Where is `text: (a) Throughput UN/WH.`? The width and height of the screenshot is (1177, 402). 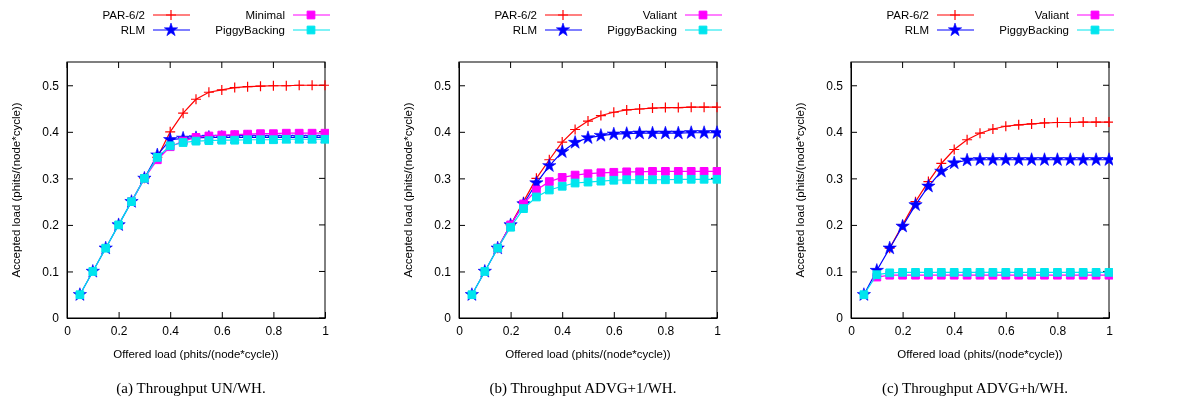 text: (a) Throughput UN/WH. is located at coordinates (191, 388).